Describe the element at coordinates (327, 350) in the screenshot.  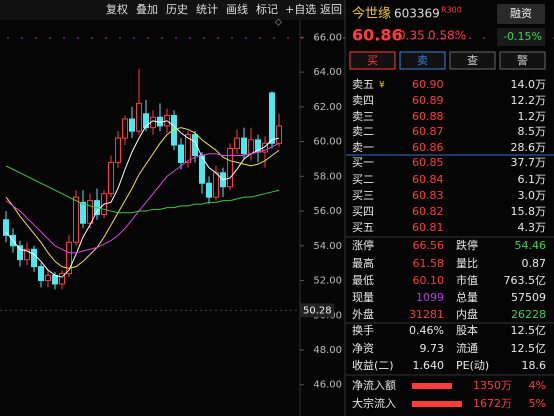
I see `y-tick-label: 48.00` at that location.